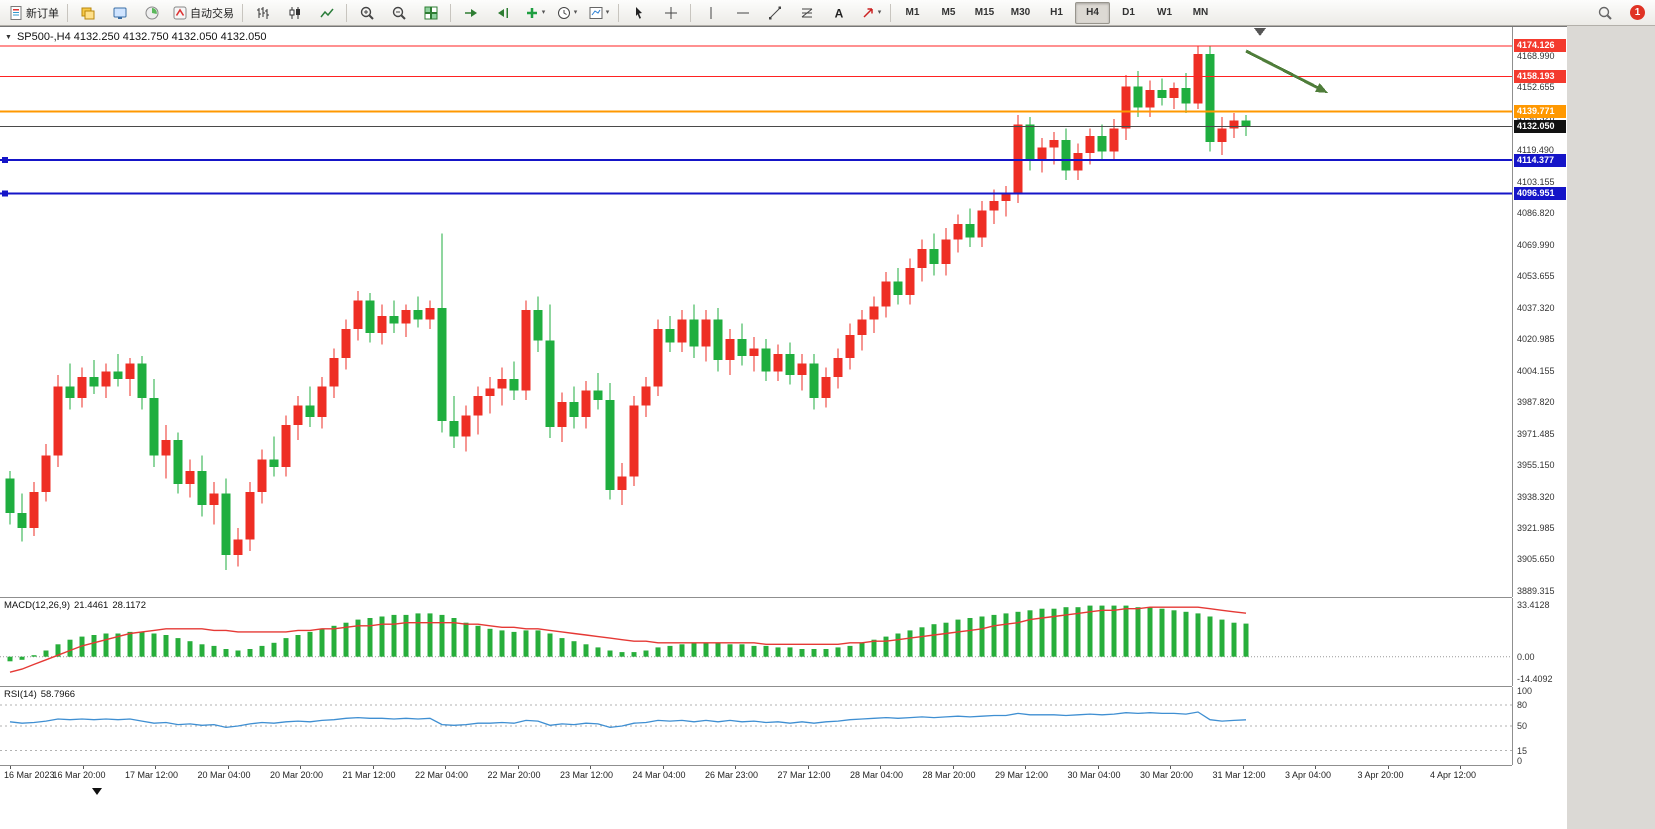  What do you see at coordinates (732, 775) in the screenshot?
I see `time-label: 26 Mar 23:00` at bounding box center [732, 775].